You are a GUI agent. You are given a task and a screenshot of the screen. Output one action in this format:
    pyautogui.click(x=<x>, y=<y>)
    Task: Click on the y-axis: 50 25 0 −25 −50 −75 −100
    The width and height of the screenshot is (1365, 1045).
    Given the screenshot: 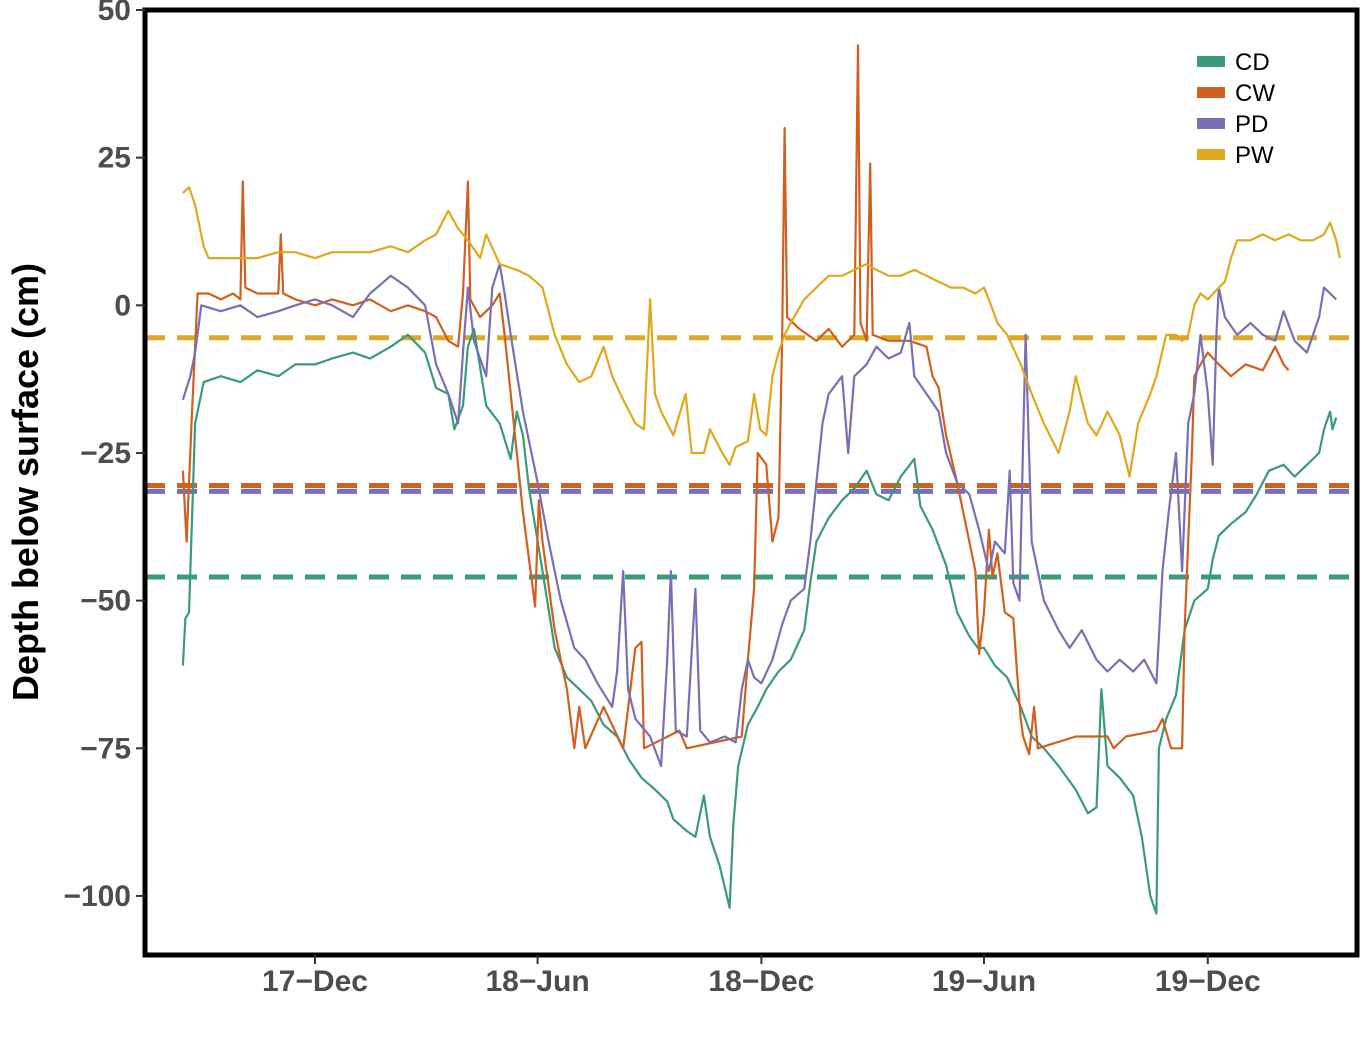 What is the action you would take?
    pyautogui.click(x=104, y=456)
    